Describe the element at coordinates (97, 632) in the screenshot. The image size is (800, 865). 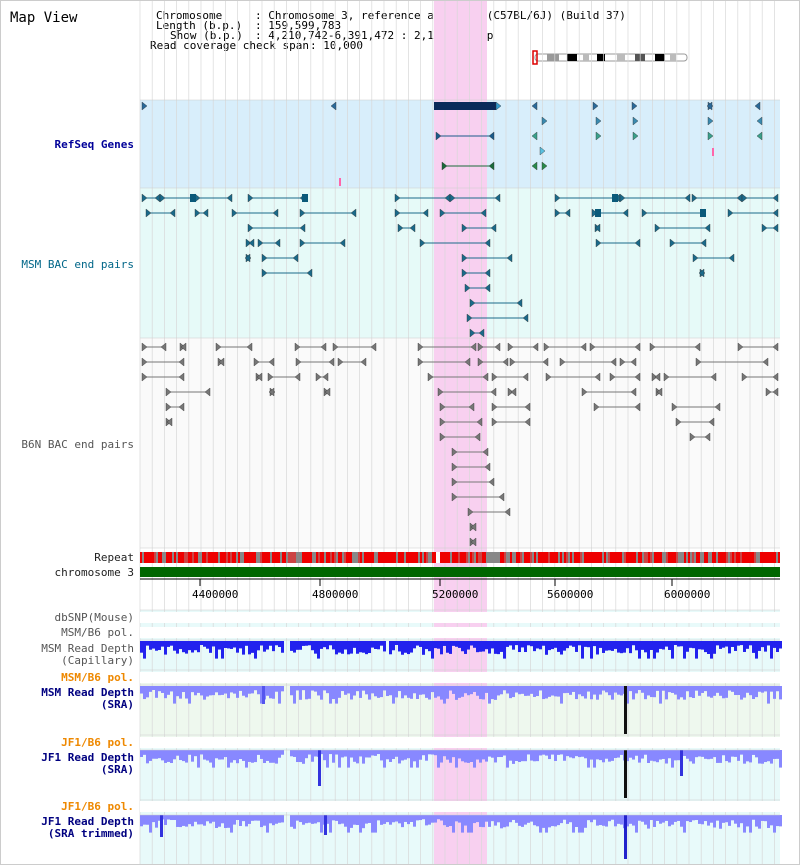
I see `track-label-msm-b6-pol: MSM/B6 pol.` at that location.